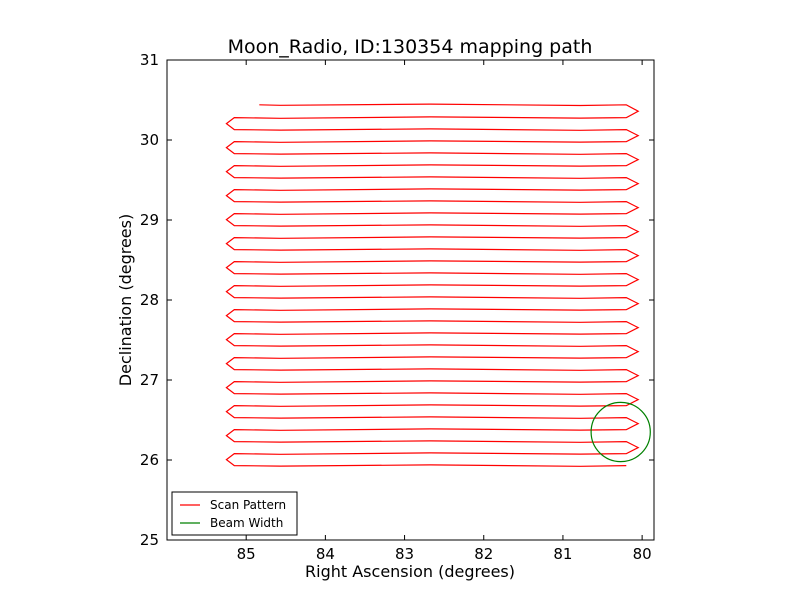  What do you see at coordinates (642, 554) in the screenshot?
I see `x-tick-label: 80` at bounding box center [642, 554].